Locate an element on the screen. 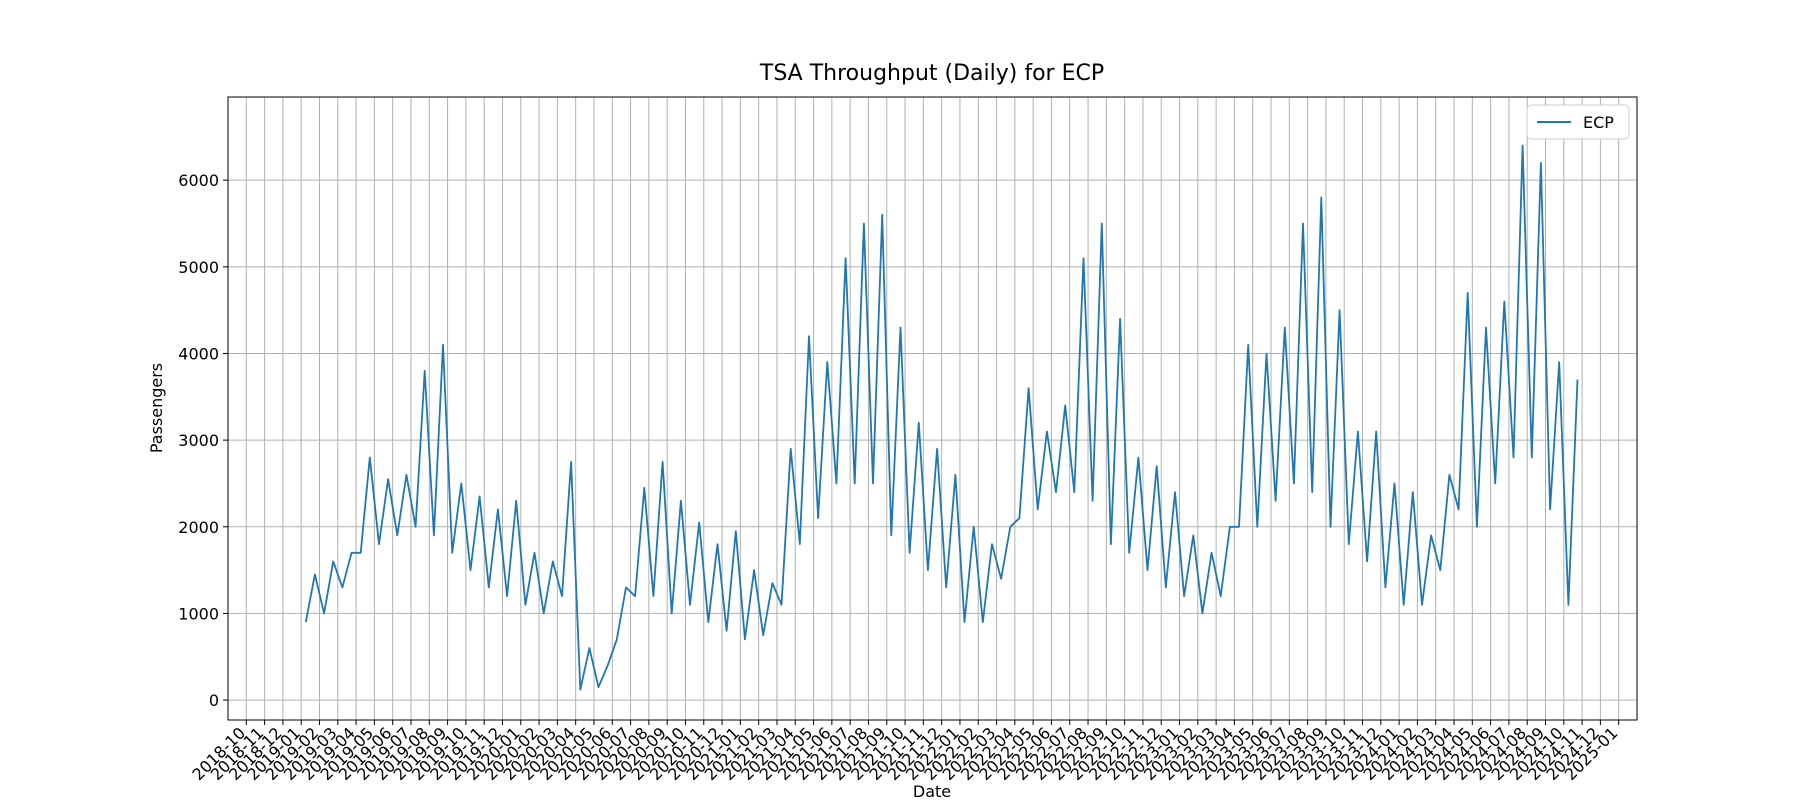 This screenshot has height=800, width=1800. x-axis-label: Date is located at coordinates (932, 791).